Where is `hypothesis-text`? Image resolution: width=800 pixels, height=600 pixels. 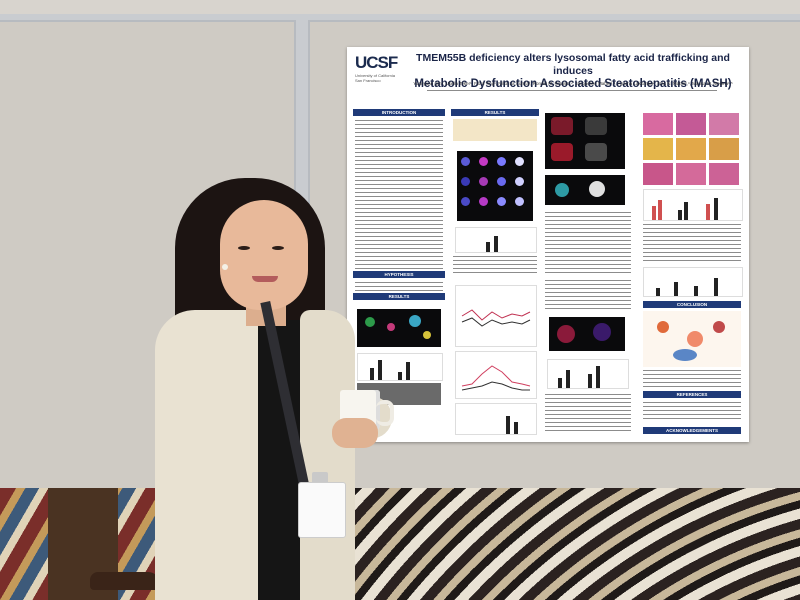
hypothesis-text is located at coordinates (399, 286).